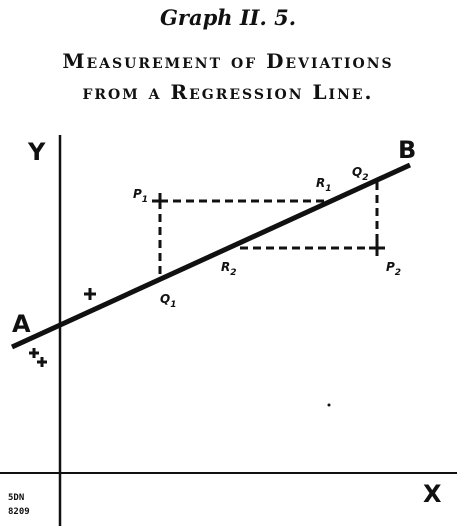 This screenshot has width=457, height=526. Describe the element at coordinates (228, 17) in the screenshot. I see `title: Graph II. 5.` at that location.